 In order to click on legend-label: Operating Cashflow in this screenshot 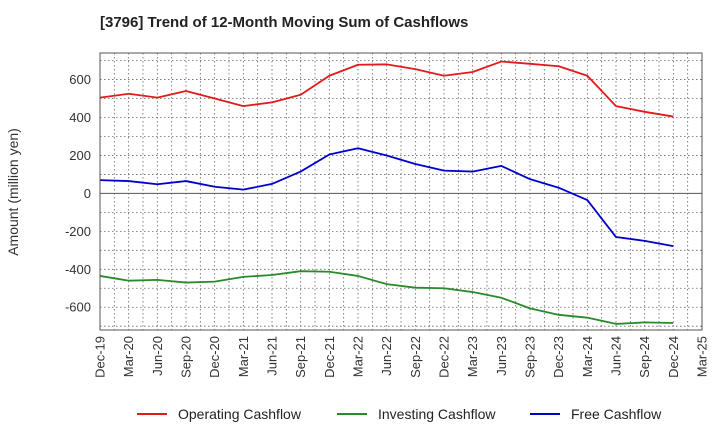, I will do `click(240, 414)`.